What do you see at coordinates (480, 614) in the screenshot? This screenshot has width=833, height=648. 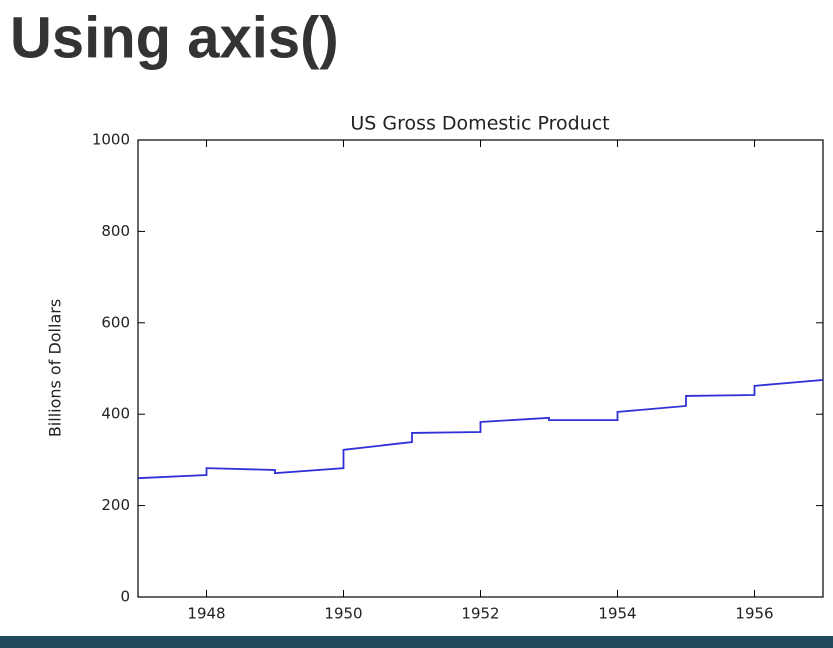 I see `x-tick-label: 1952` at bounding box center [480, 614].